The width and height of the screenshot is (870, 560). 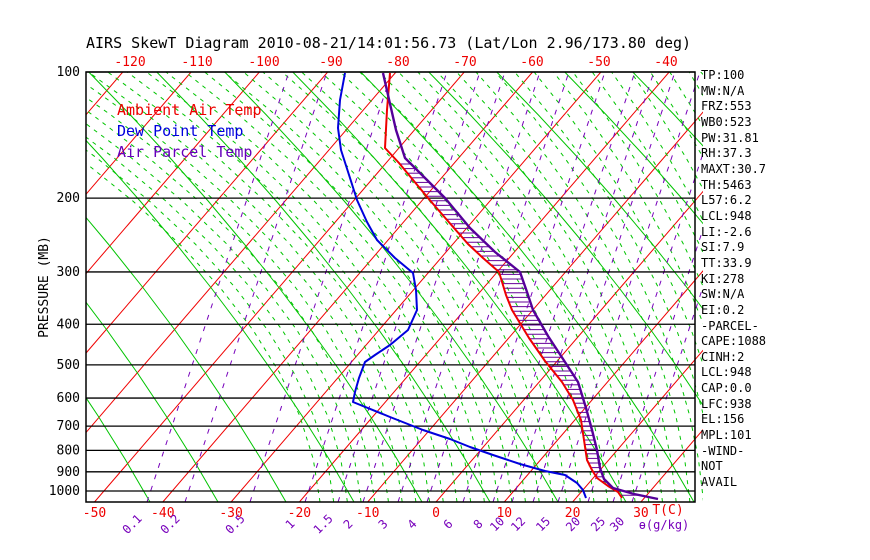 What do you see at coordinates (726, 106) in the screenshot?
I see `stat-line: FRZ:553` at bounding box center [726, 106].